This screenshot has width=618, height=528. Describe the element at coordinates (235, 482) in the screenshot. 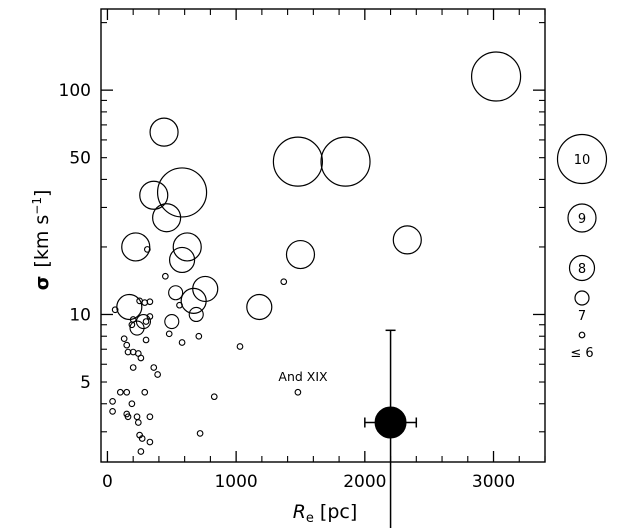

I see `x-tick-label: 1000` at that location.